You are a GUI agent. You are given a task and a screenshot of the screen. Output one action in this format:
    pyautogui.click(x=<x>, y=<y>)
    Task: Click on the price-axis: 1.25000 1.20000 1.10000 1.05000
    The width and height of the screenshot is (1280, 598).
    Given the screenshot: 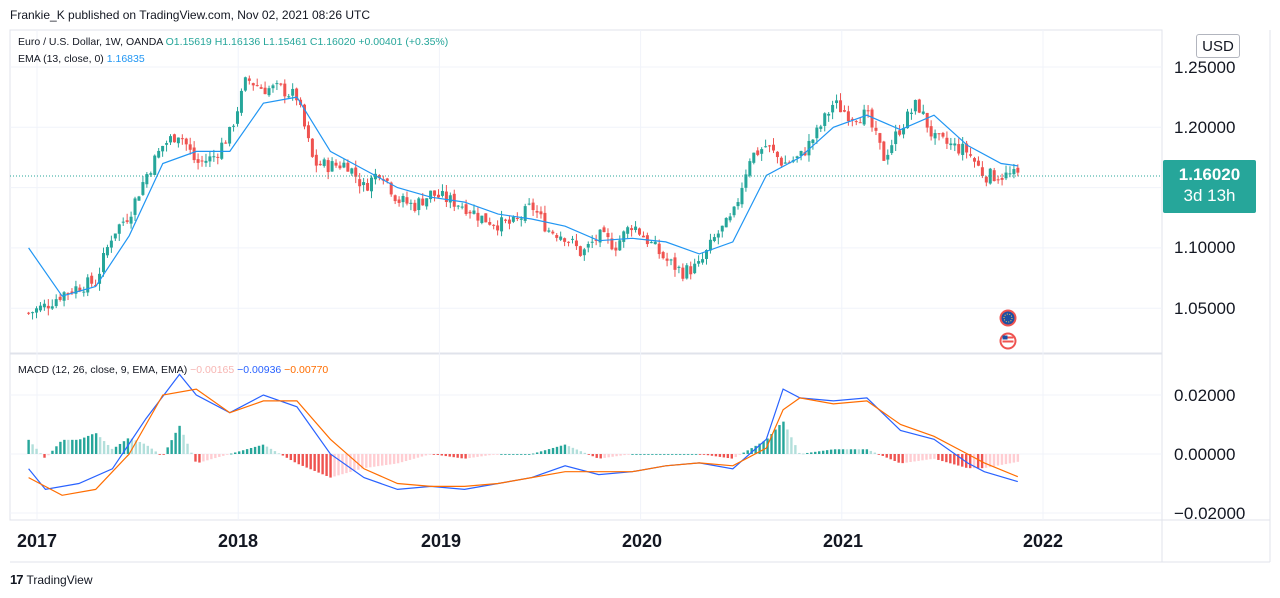 What is the action you would take?
    pyautogui.click(x=1204, y=188)
    